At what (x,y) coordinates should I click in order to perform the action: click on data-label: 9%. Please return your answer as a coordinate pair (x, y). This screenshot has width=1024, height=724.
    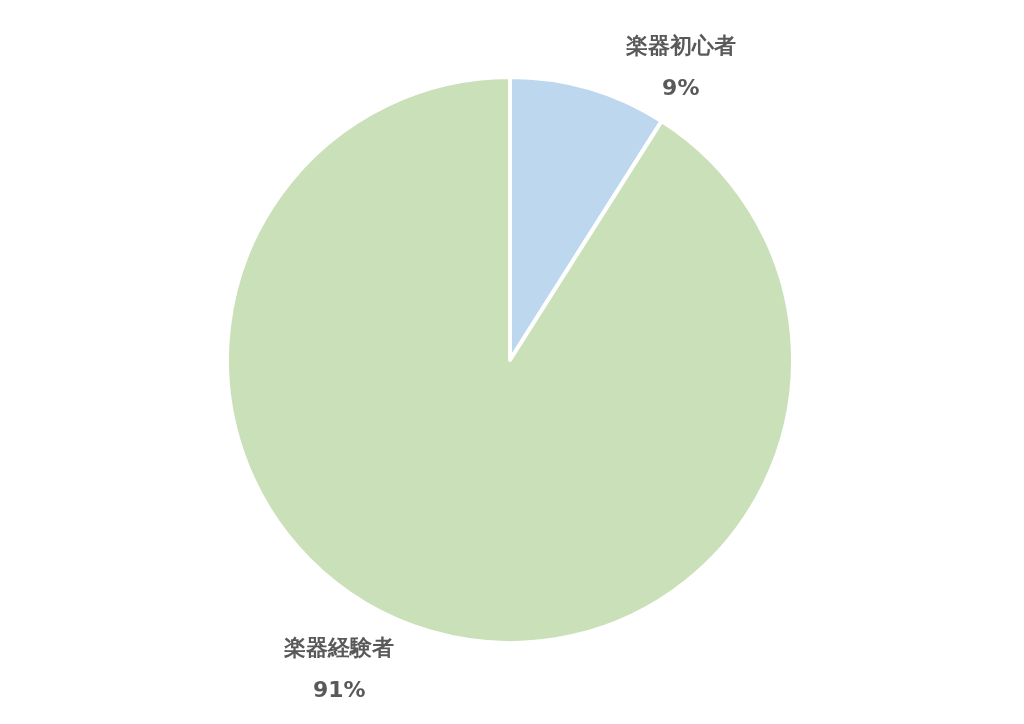
    Looking at the image, I should click on (681, 88).